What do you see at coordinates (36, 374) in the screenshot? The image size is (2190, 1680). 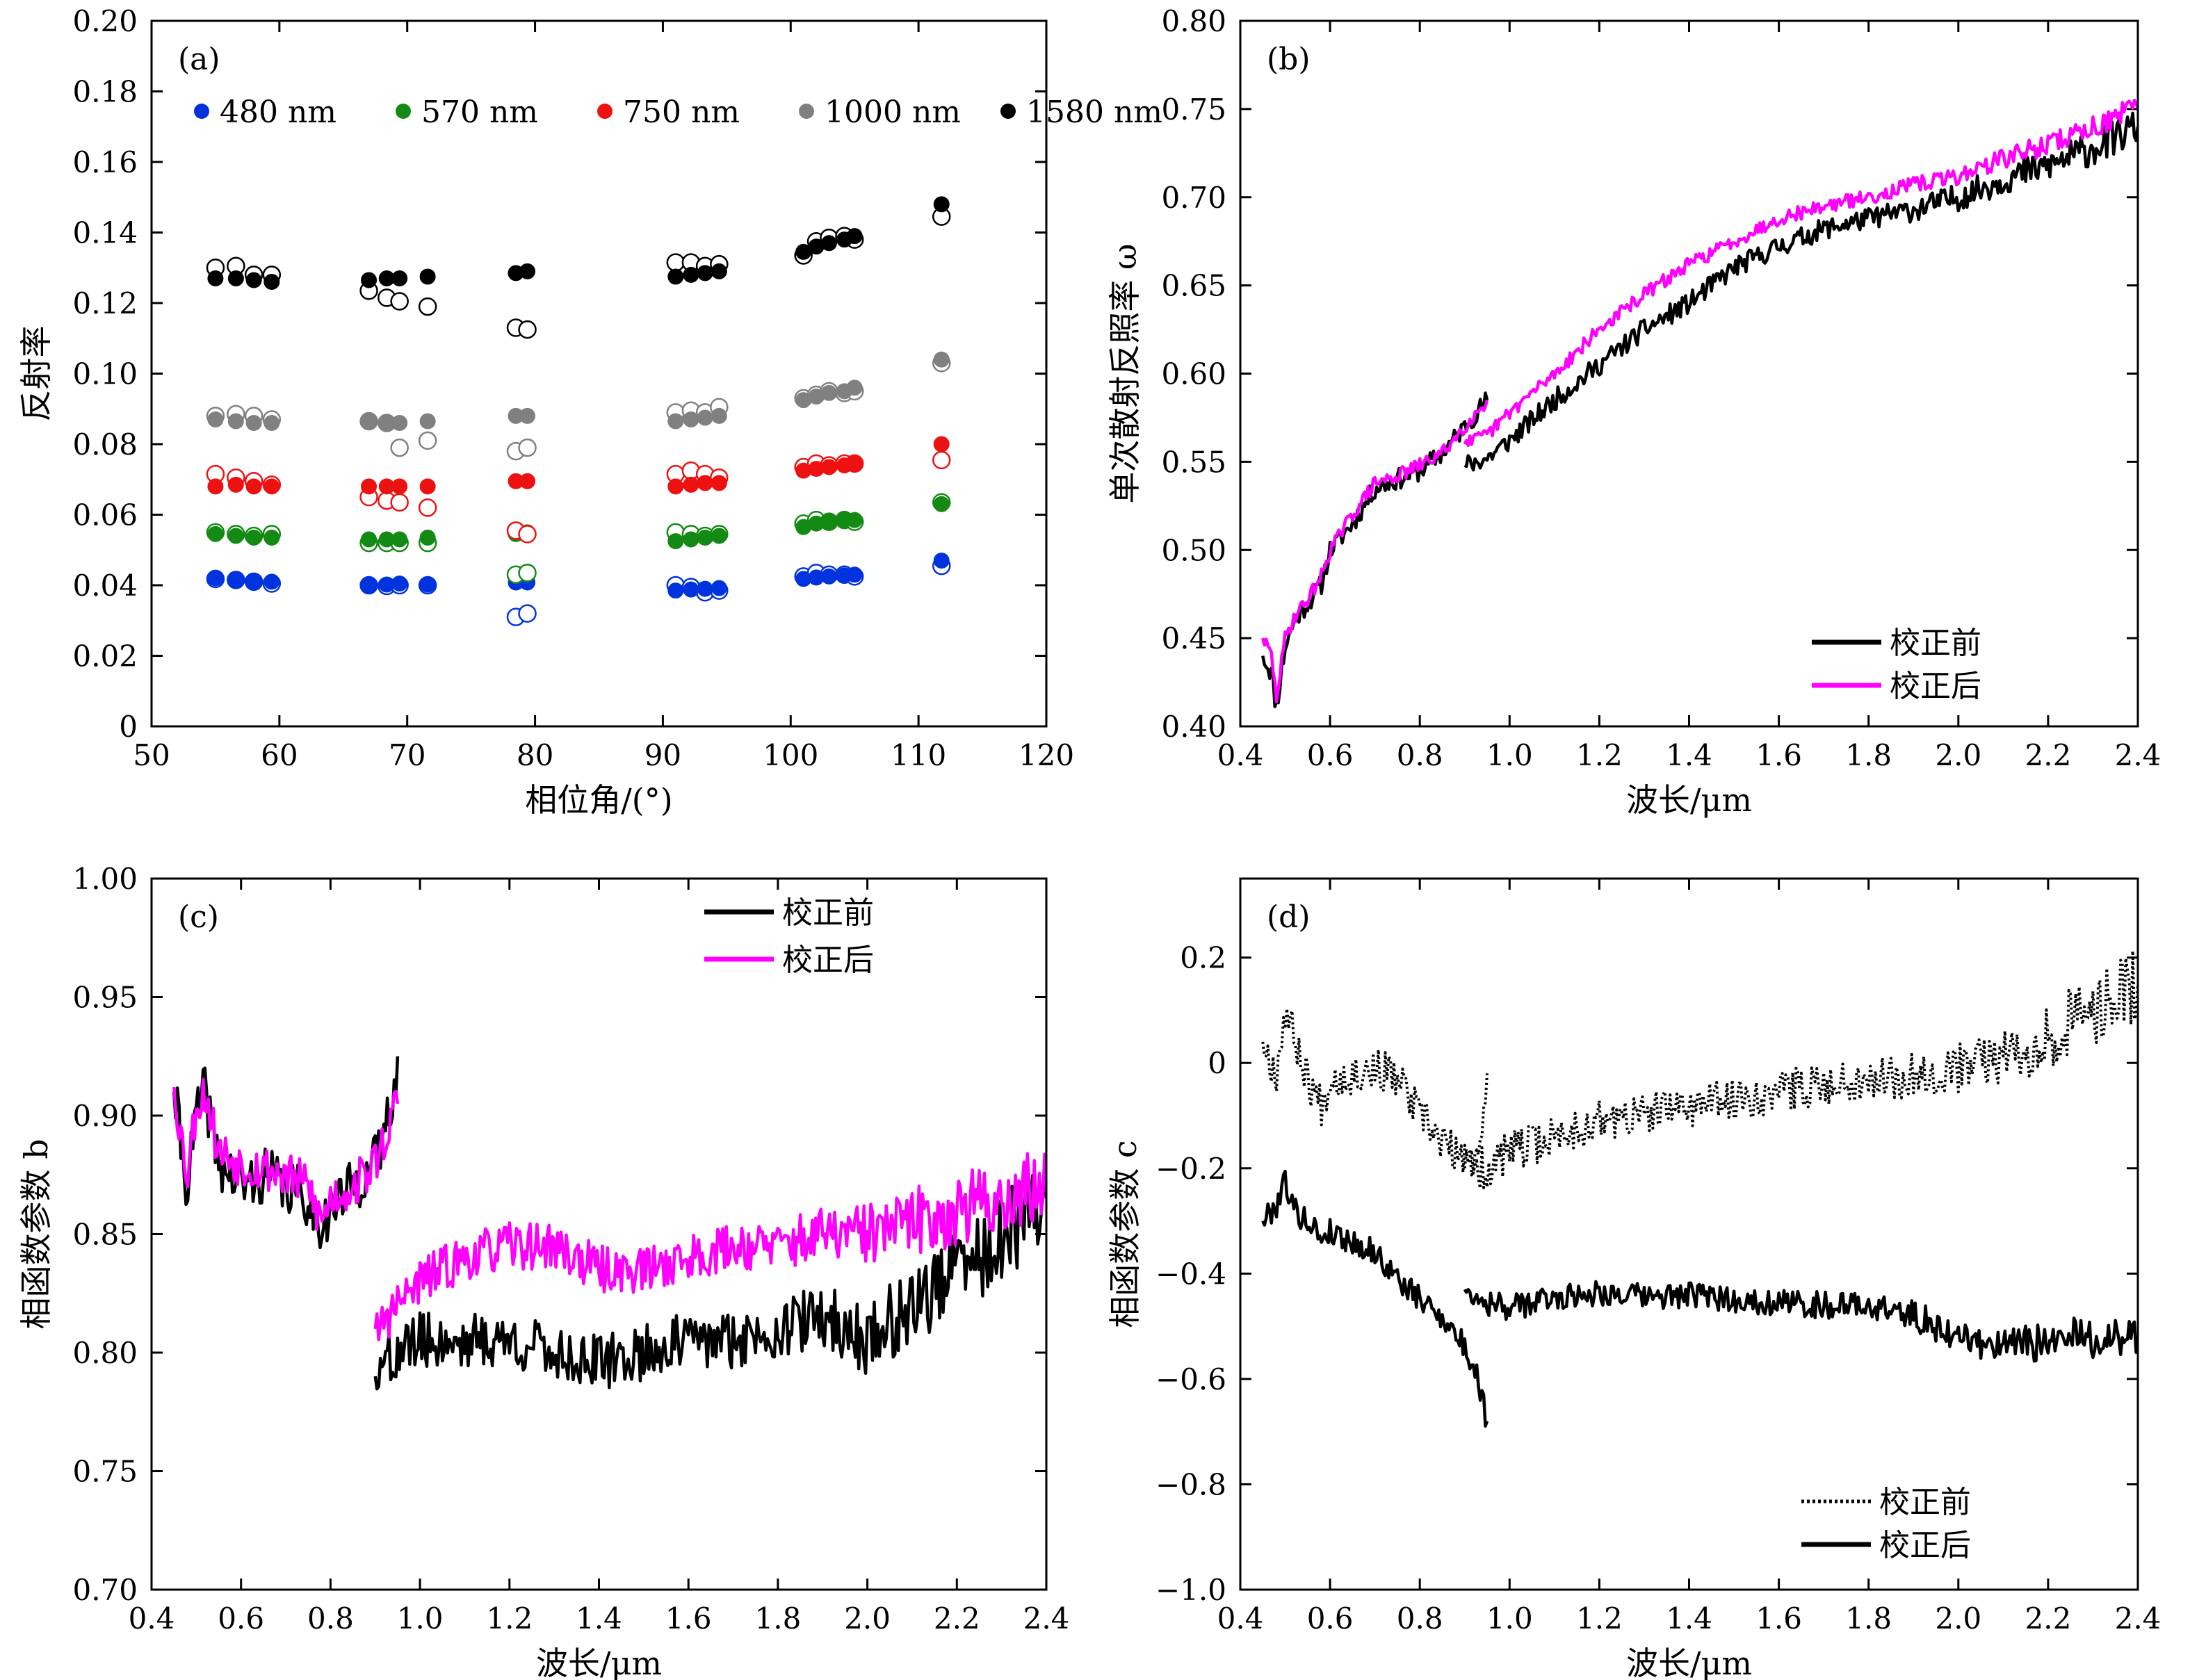 I see `y-axis-title: 反射率` at bounding box center [36, 374].